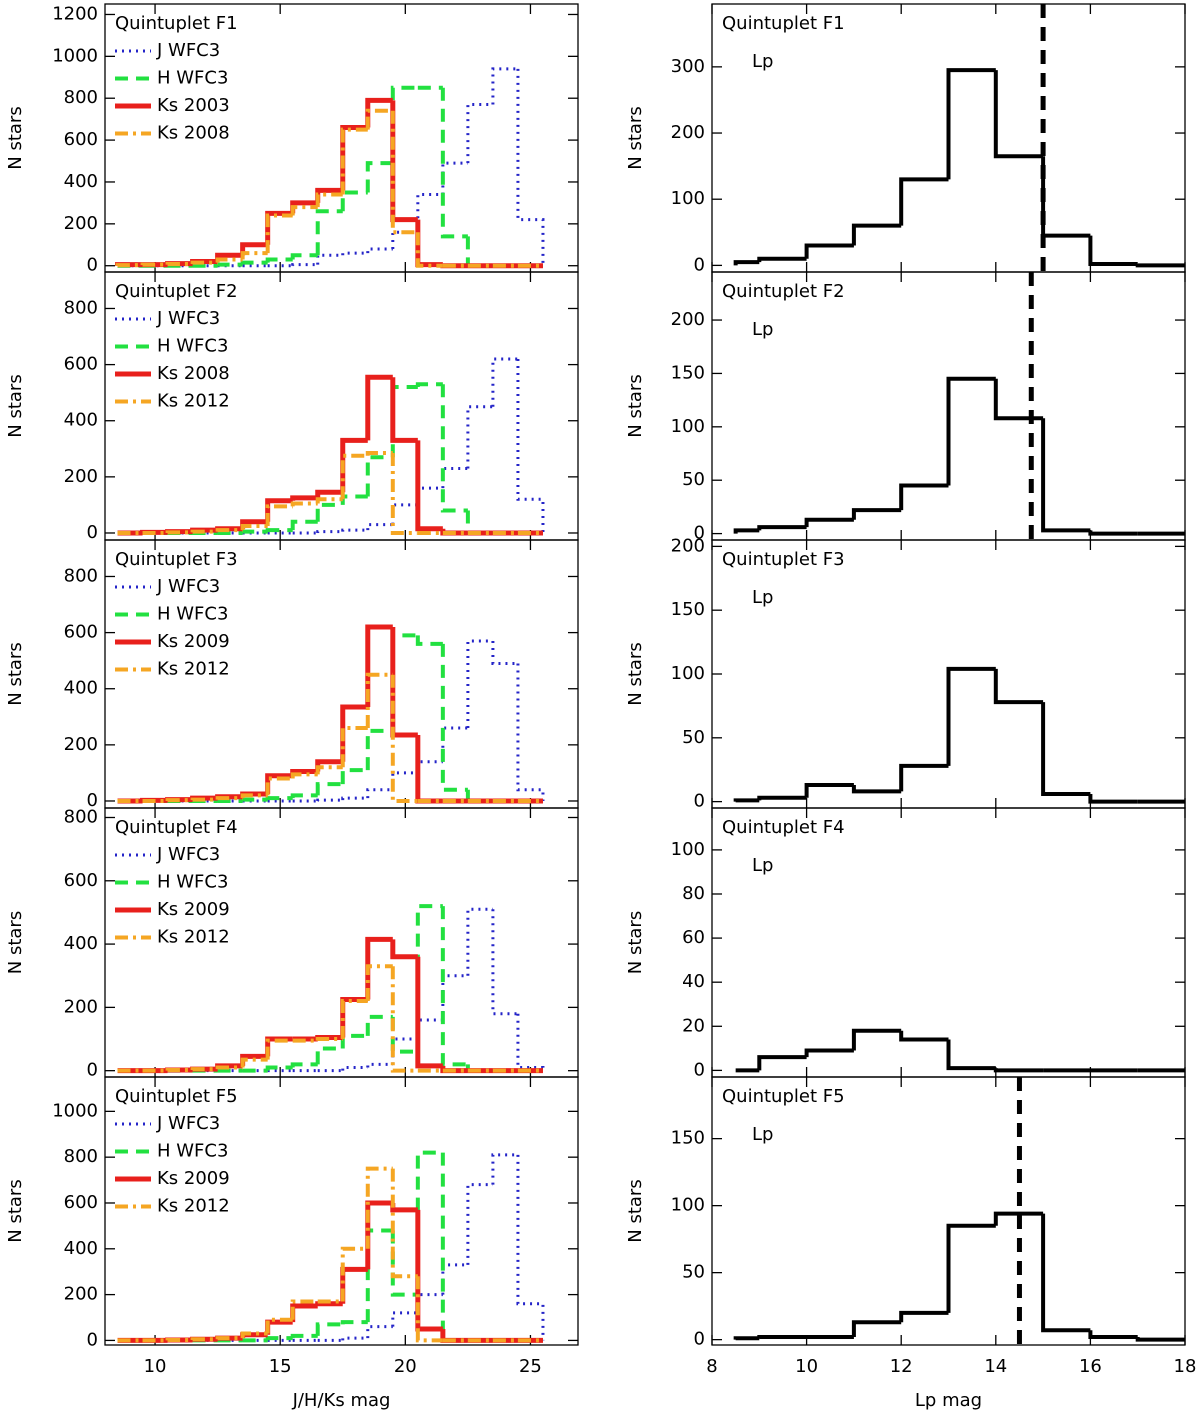 Image resolution: width=1200 pixels, height=1416 pixels. What do you see at coordinates (688, 66) in the screenshot?
I see `y-tick-label: 300` at bounding box center [688, 66].